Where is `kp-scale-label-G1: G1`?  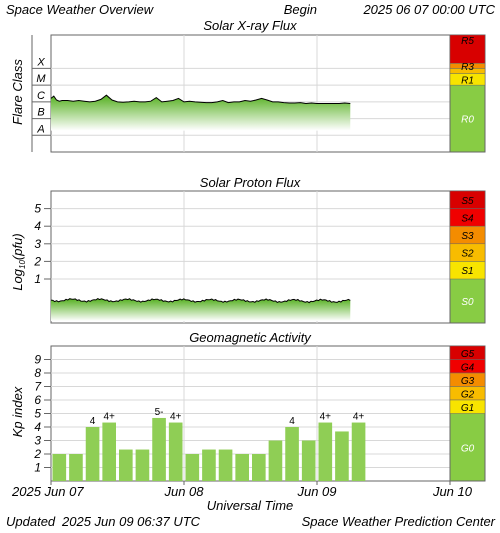 kp-scale-label-G1: G1 is located at coordinates (467, 408).